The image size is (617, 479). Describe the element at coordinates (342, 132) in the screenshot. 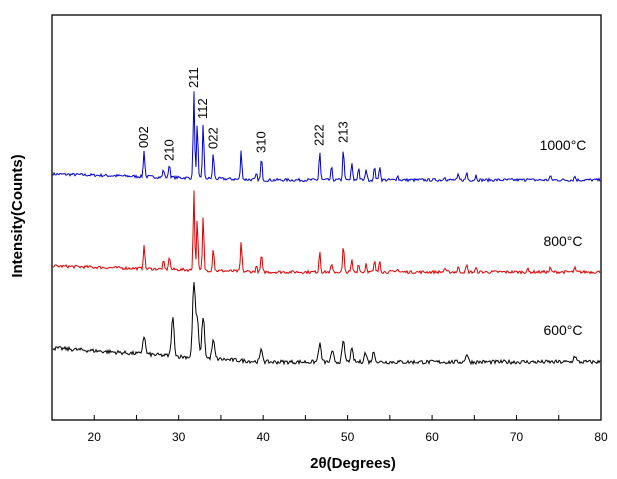

I see `hkl-label: 213` at that location.